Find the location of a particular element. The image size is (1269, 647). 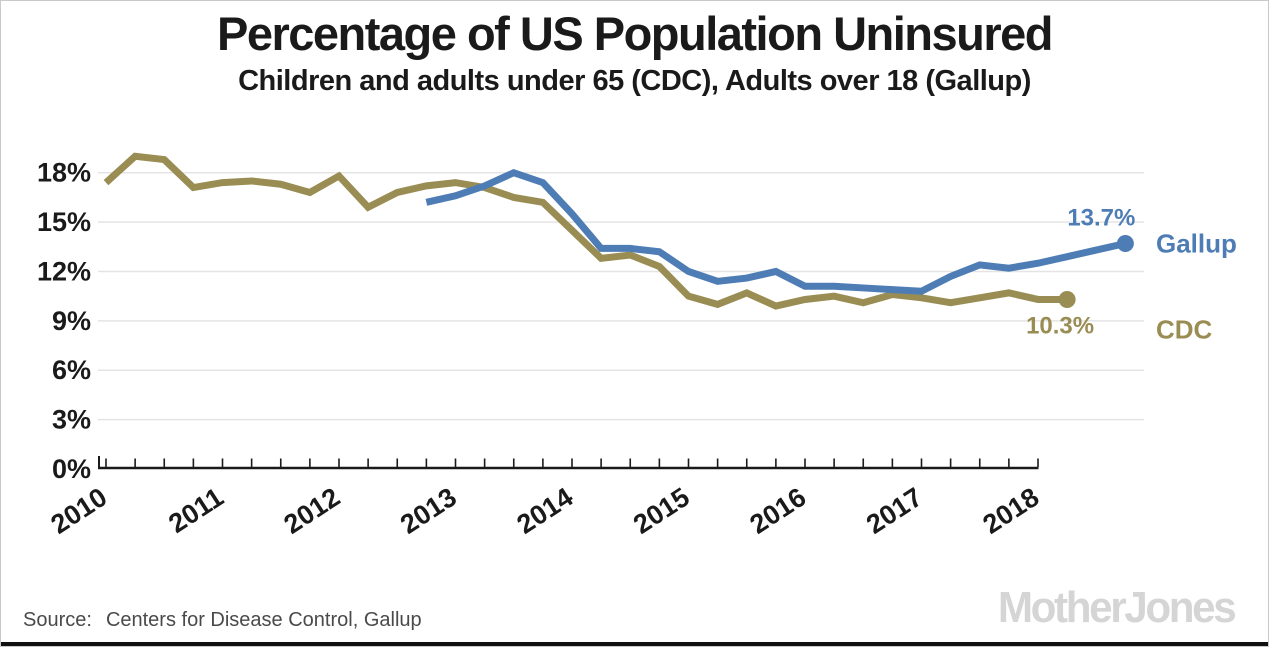

cdc-end-dot is located at coordinates (1067, 299).